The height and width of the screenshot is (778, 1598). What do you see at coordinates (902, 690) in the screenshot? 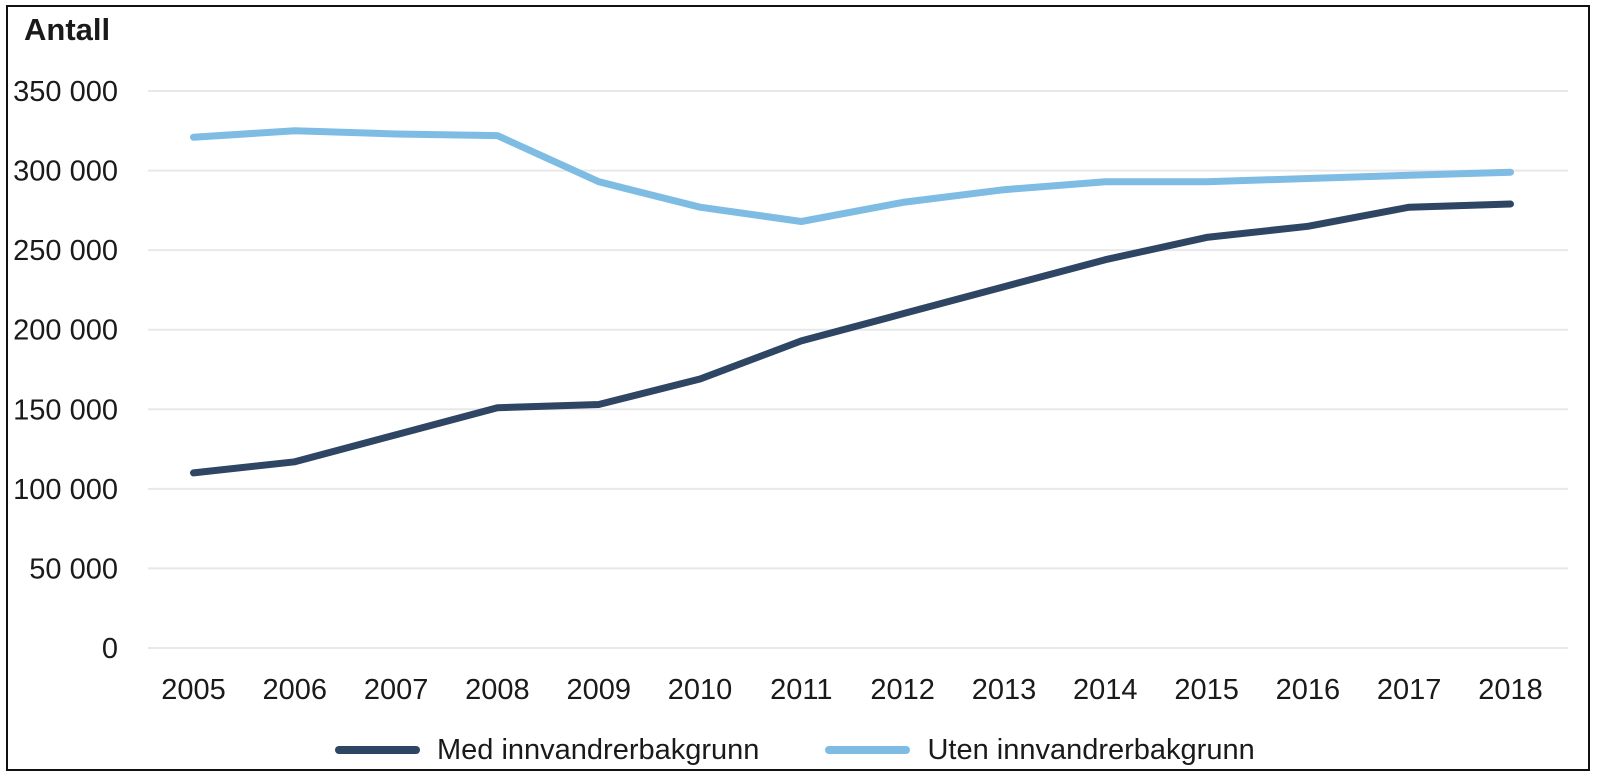
I see `x-axis-tick-label: 2012` at bounding box center [902, 690].